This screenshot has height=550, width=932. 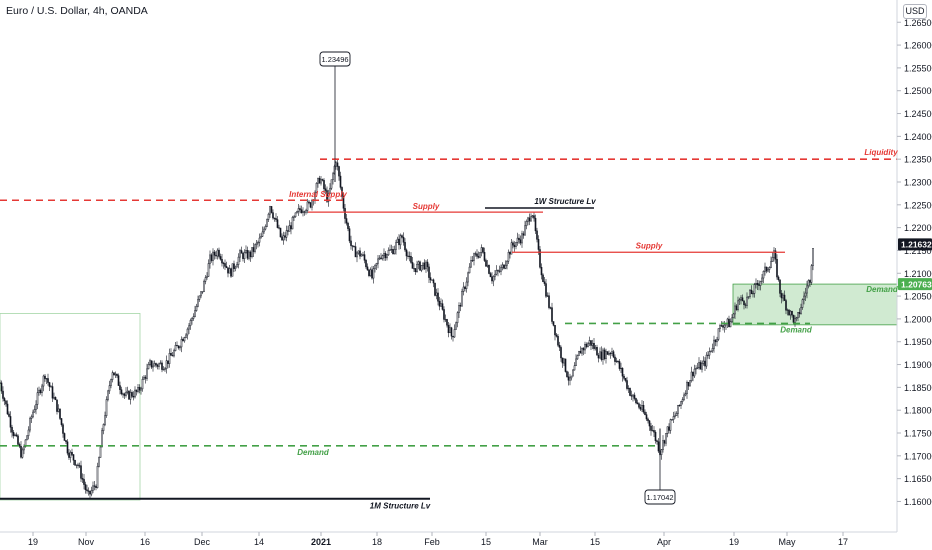 What do you see at coordinates (918, 297) in the screenshot?
I see `price-tick-label: 1.20500` at bounding box center [918, 297].